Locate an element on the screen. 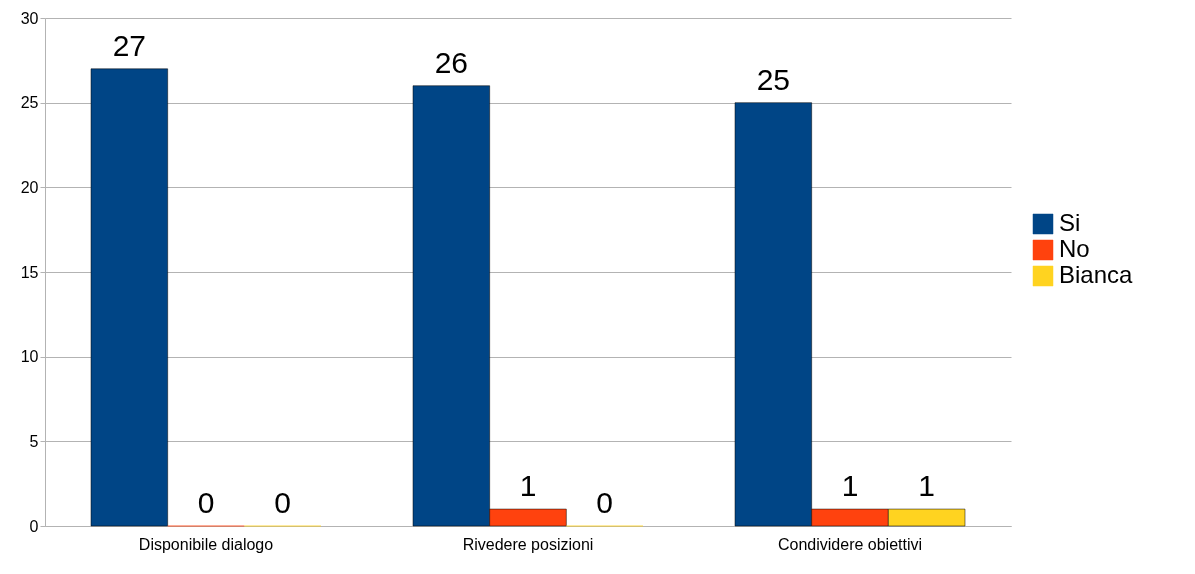 Image resolution: width=1195 pixels, height=574 pixels. y-tick-label: 25 is located at coordinates (29, 103).